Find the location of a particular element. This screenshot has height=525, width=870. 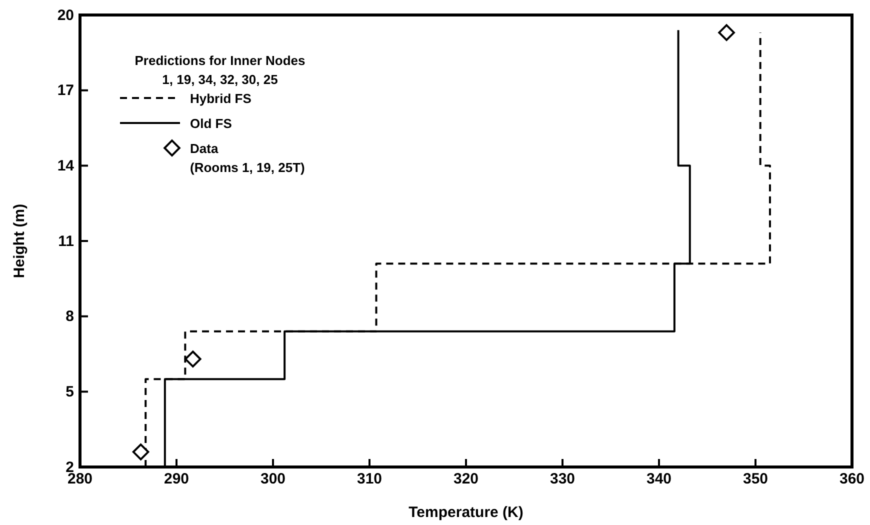

x-tick-label: 290 is located at coordinates (177, 479).